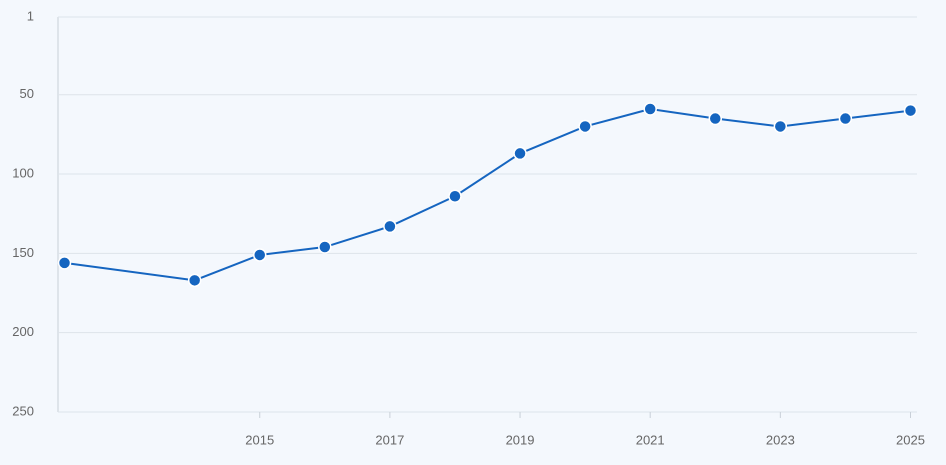  What do you see at coordinates (23, 410) in the screenshot?
I see `y-tick-label: 250` at bounding box center [23, 410].